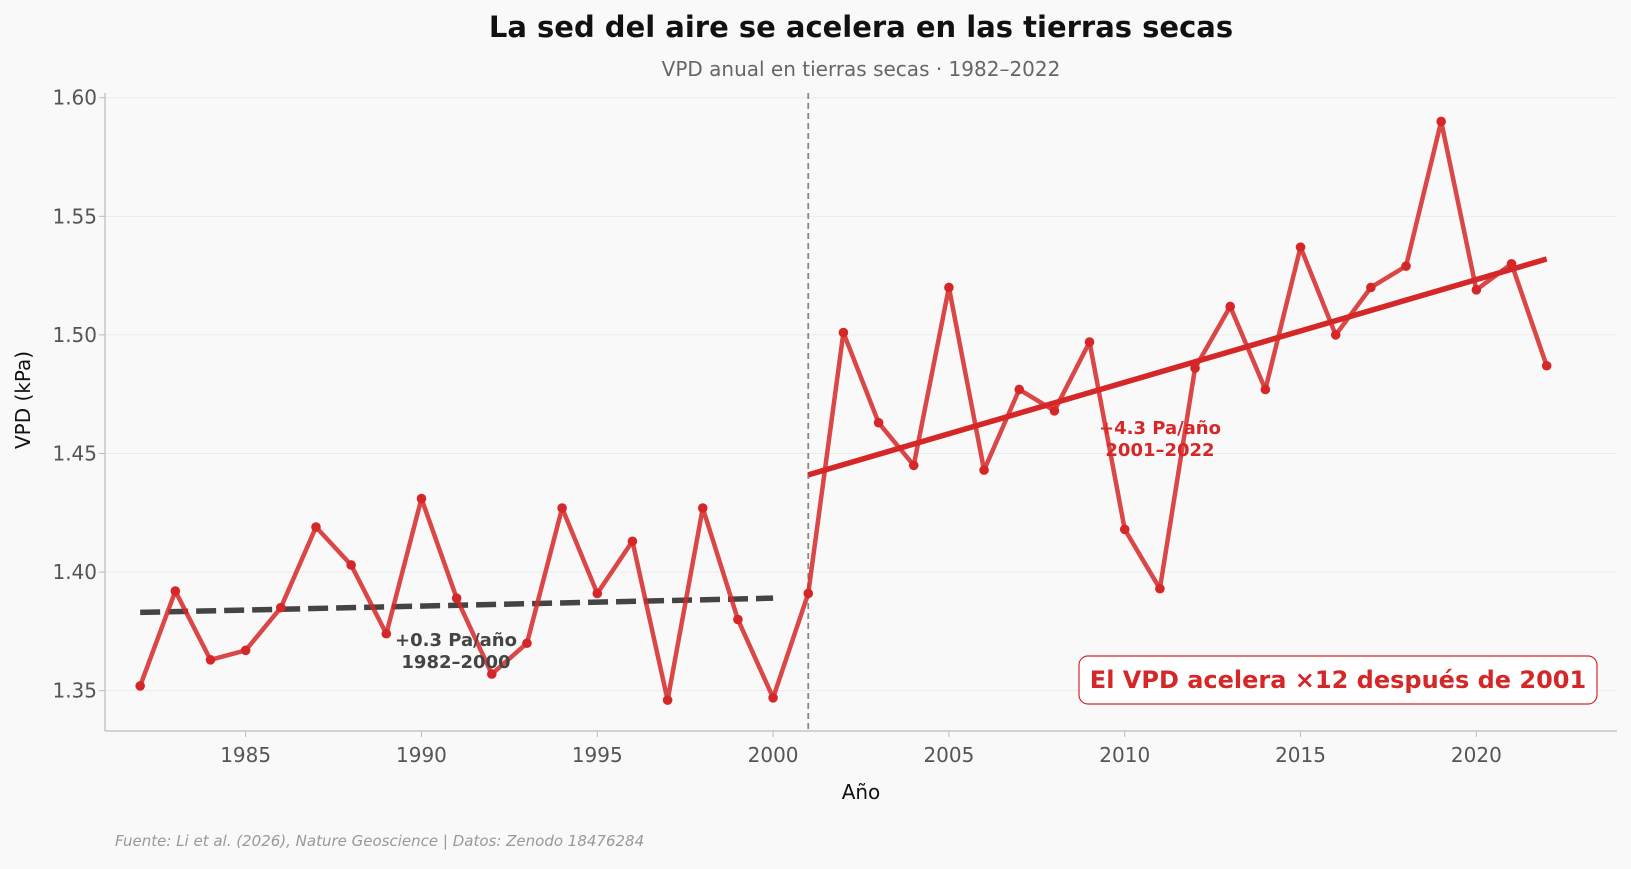 This screenshot has width=1631, height=869. I want to click on data-point-2009, so click(1089, 342).